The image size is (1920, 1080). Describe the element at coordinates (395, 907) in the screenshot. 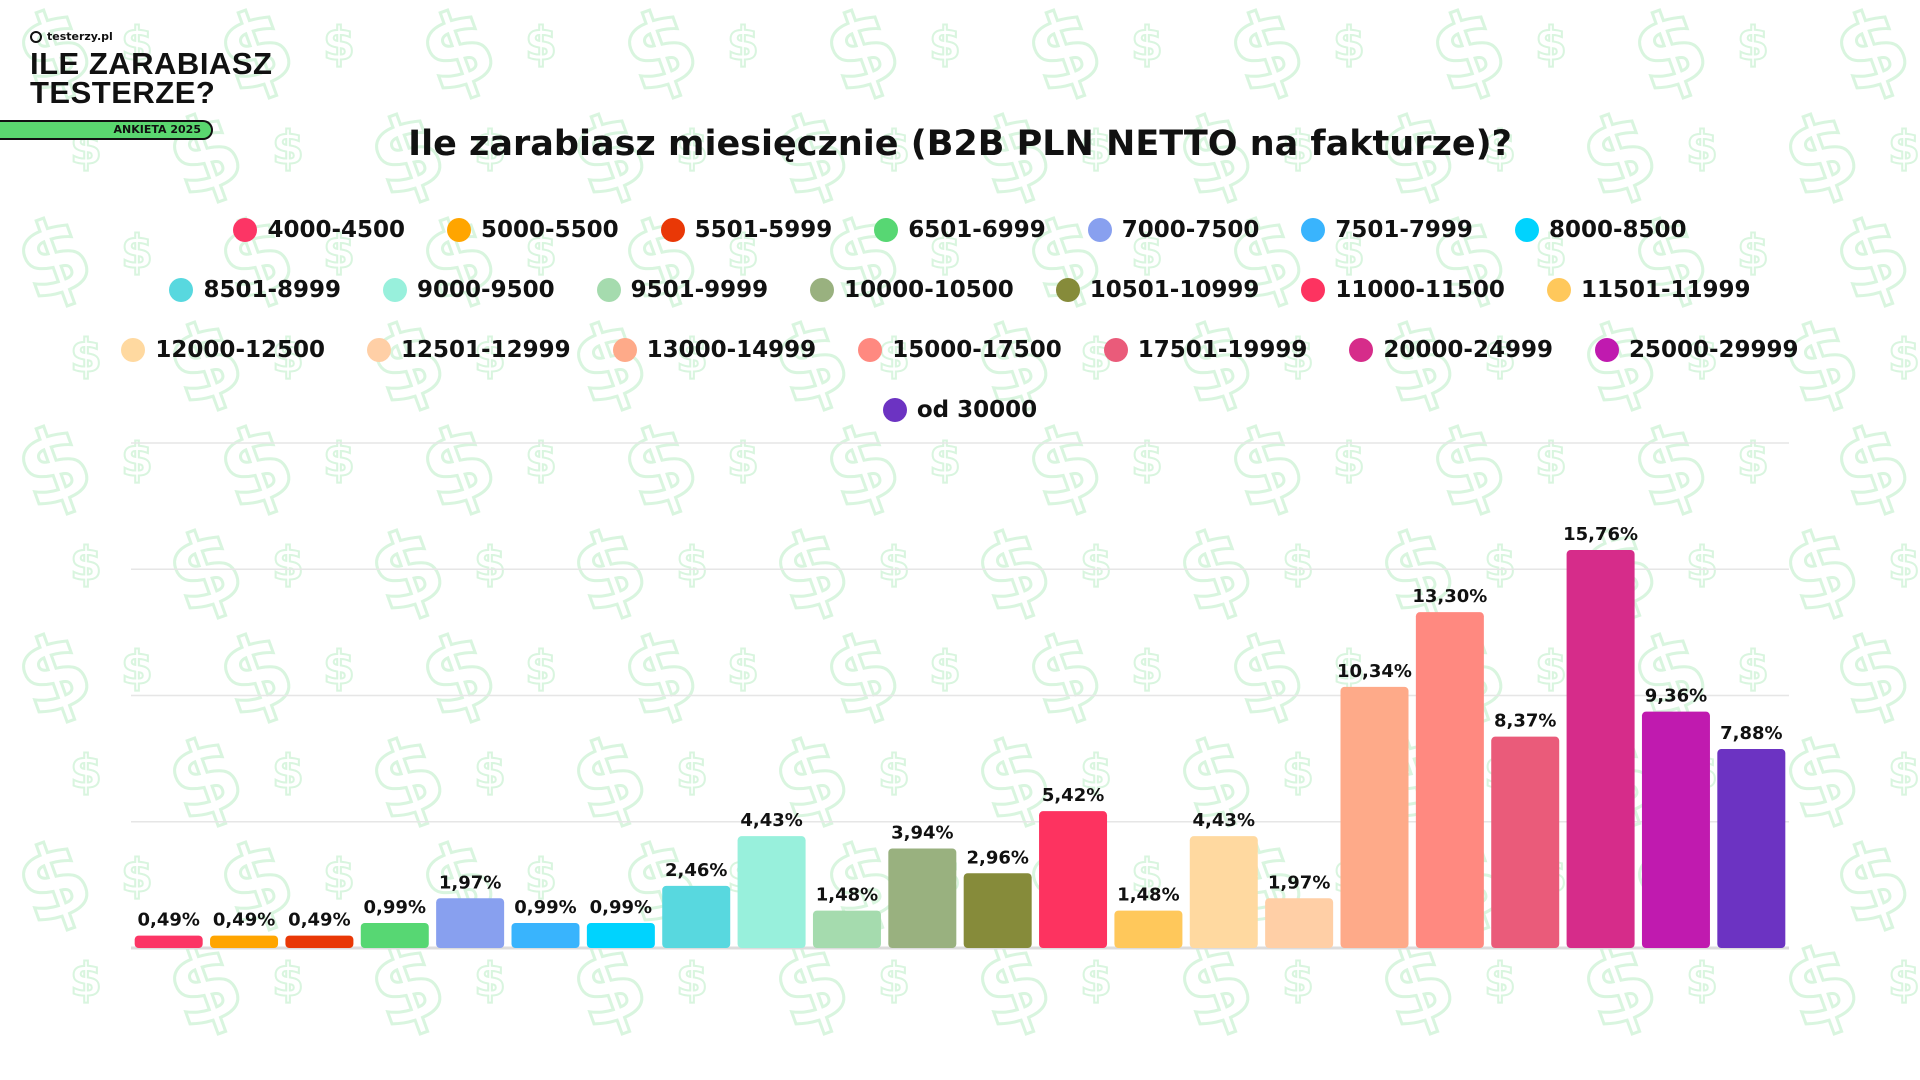

I see `data-label: 0,99%` at that location.